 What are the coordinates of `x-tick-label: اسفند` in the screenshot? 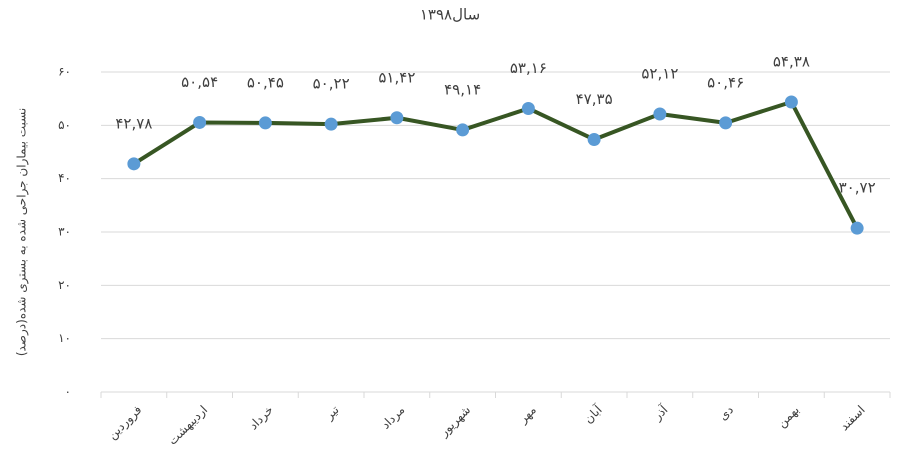 It's located at (852, 418).